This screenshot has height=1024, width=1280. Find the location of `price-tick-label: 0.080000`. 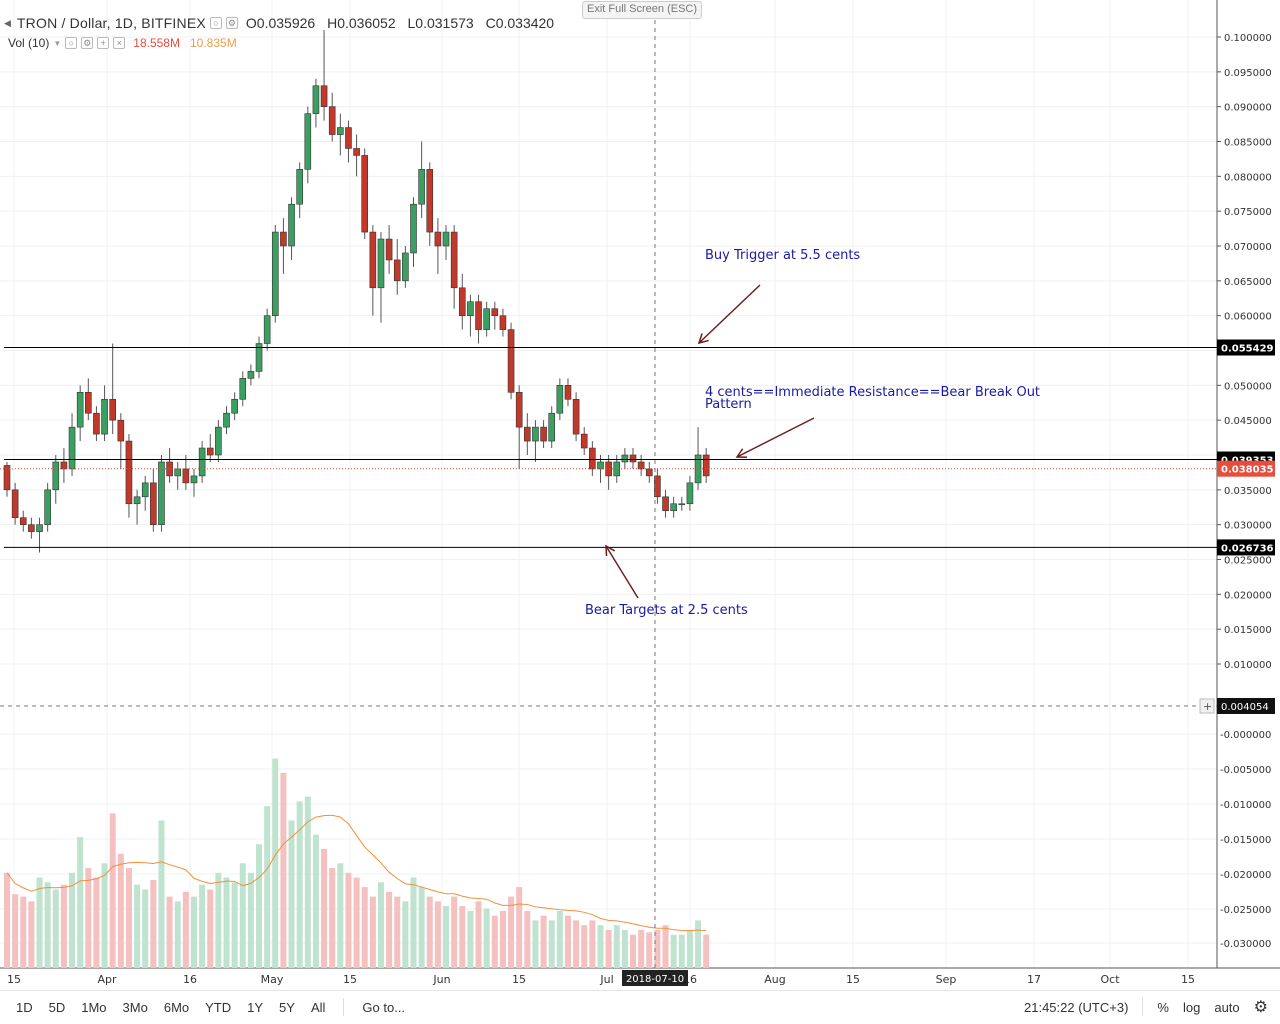

price-tick-label: 0.080000 is located at coordinates (1248, 177).